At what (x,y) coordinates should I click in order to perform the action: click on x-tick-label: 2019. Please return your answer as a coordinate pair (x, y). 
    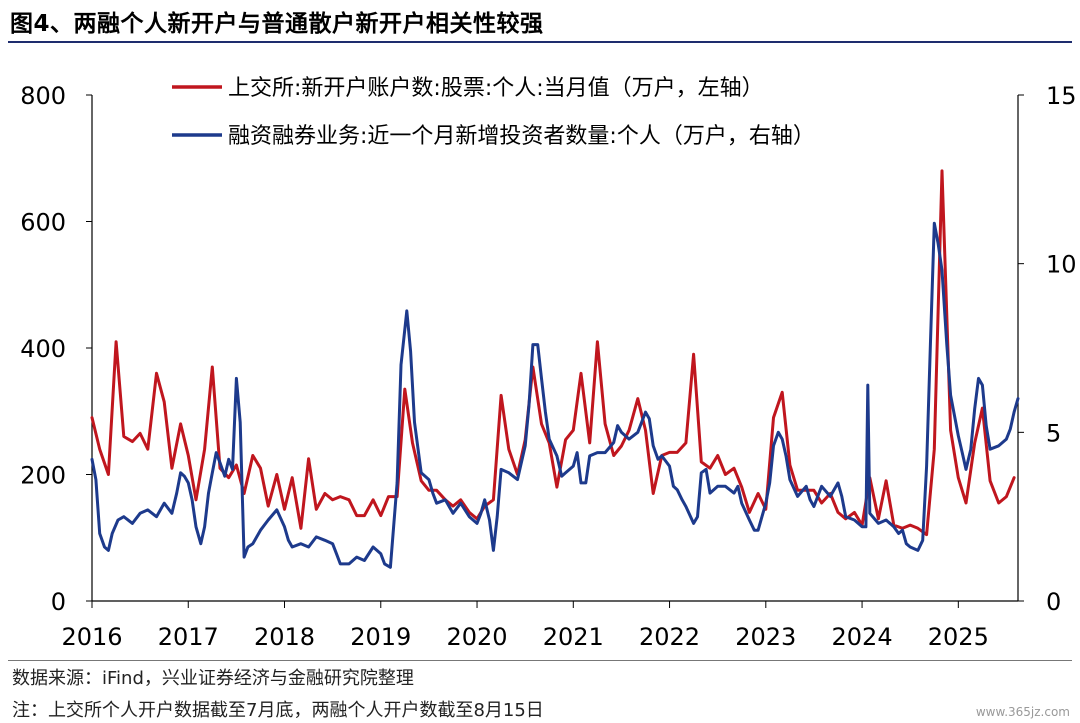
    Looking at the image, I should click on (380, 637).